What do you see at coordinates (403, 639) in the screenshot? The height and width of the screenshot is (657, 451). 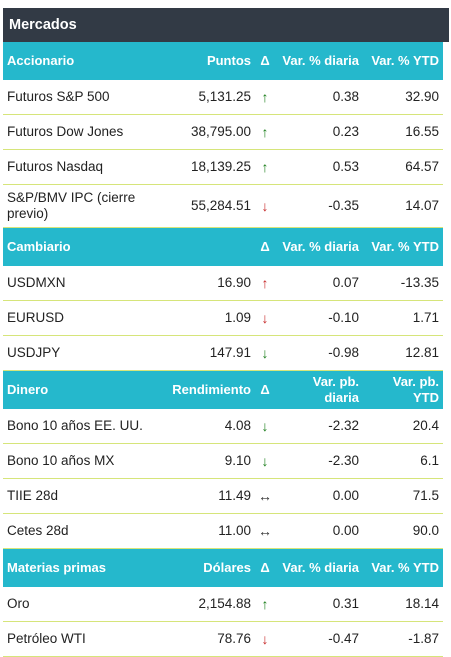 I see `ytd-change: -1.87` at bounding box center [403, 639].